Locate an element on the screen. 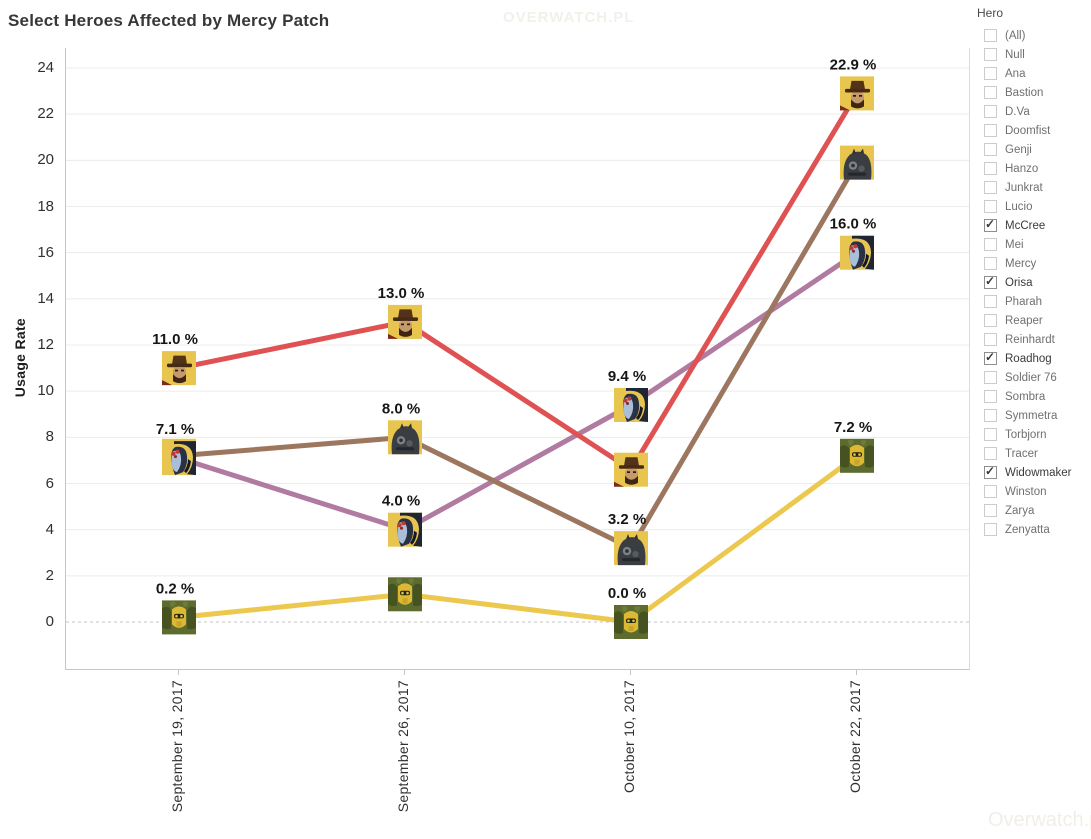 Image resolution: width=1091 pixels, height=839 pixels. hero-filter-label: Reinhardt is located at coordinates (1030, 339).